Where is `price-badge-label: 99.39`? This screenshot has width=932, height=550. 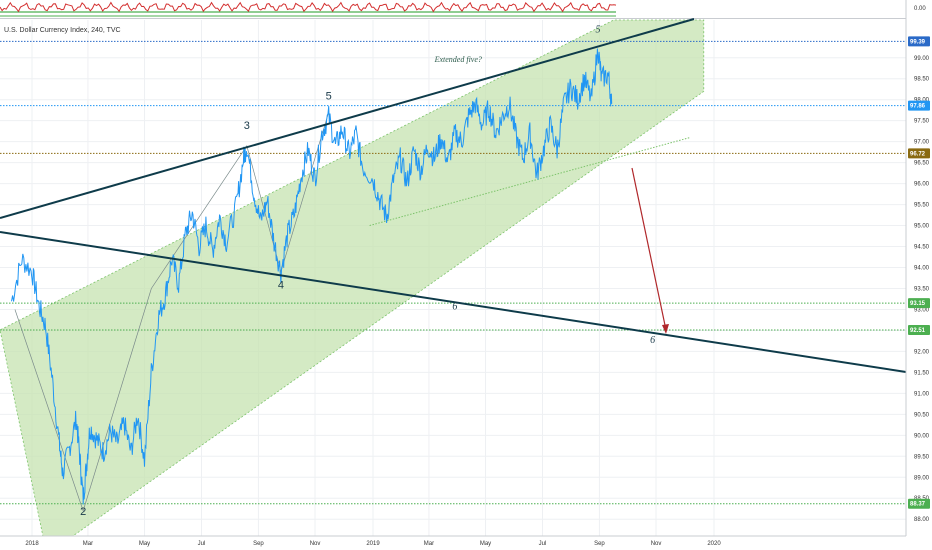
price-badge-label: 99.39 is located at coordinates (918, 42).